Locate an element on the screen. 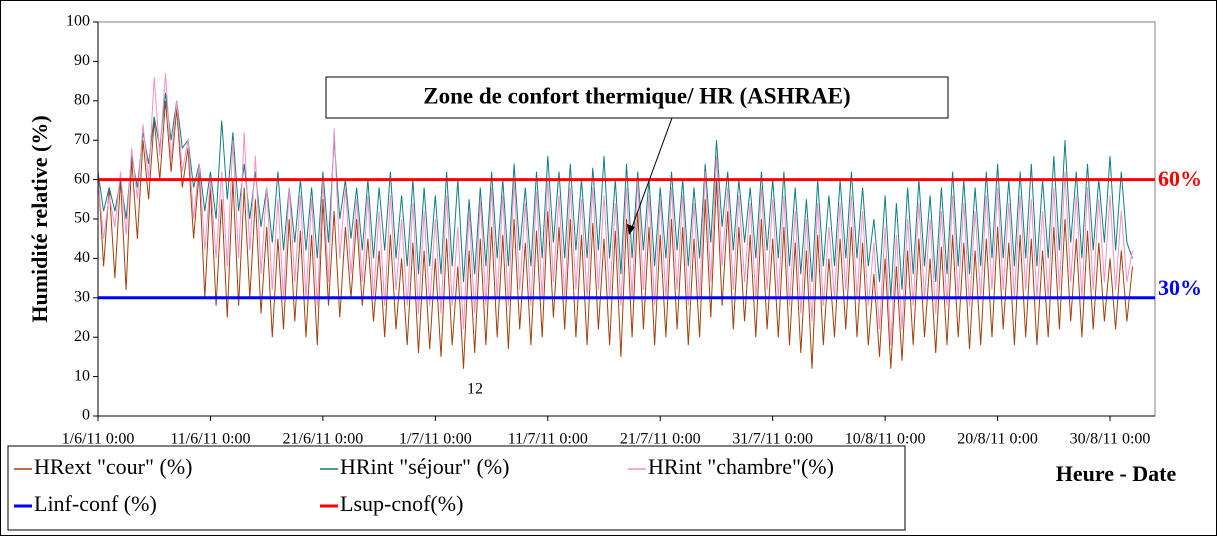 This screenshot has height=536, width=1217. x-tick-label: 1/7/11 0:00 is located at coordinates (435, 439).